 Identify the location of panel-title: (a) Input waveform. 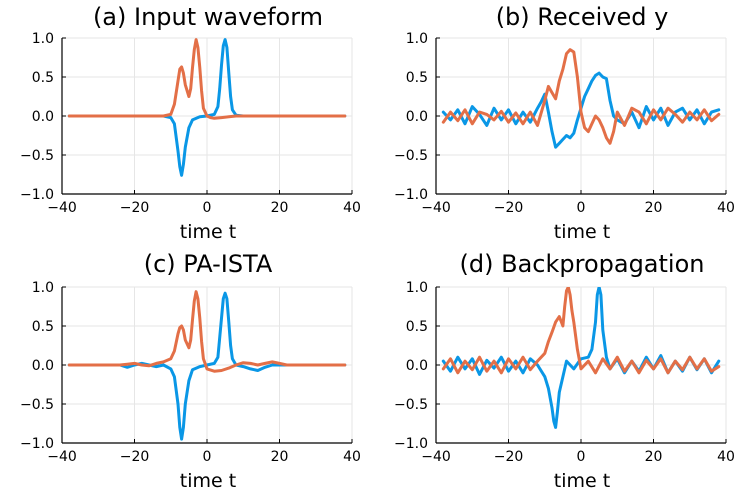
(208, 17).